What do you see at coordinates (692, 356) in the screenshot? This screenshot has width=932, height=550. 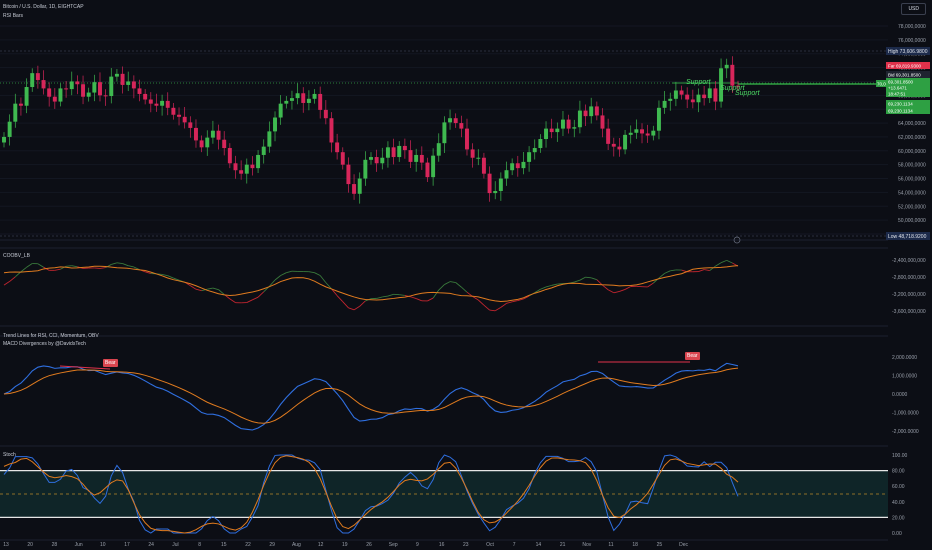 I see `macd-bear-label-2: Bear` at bounding box center [692, 356].